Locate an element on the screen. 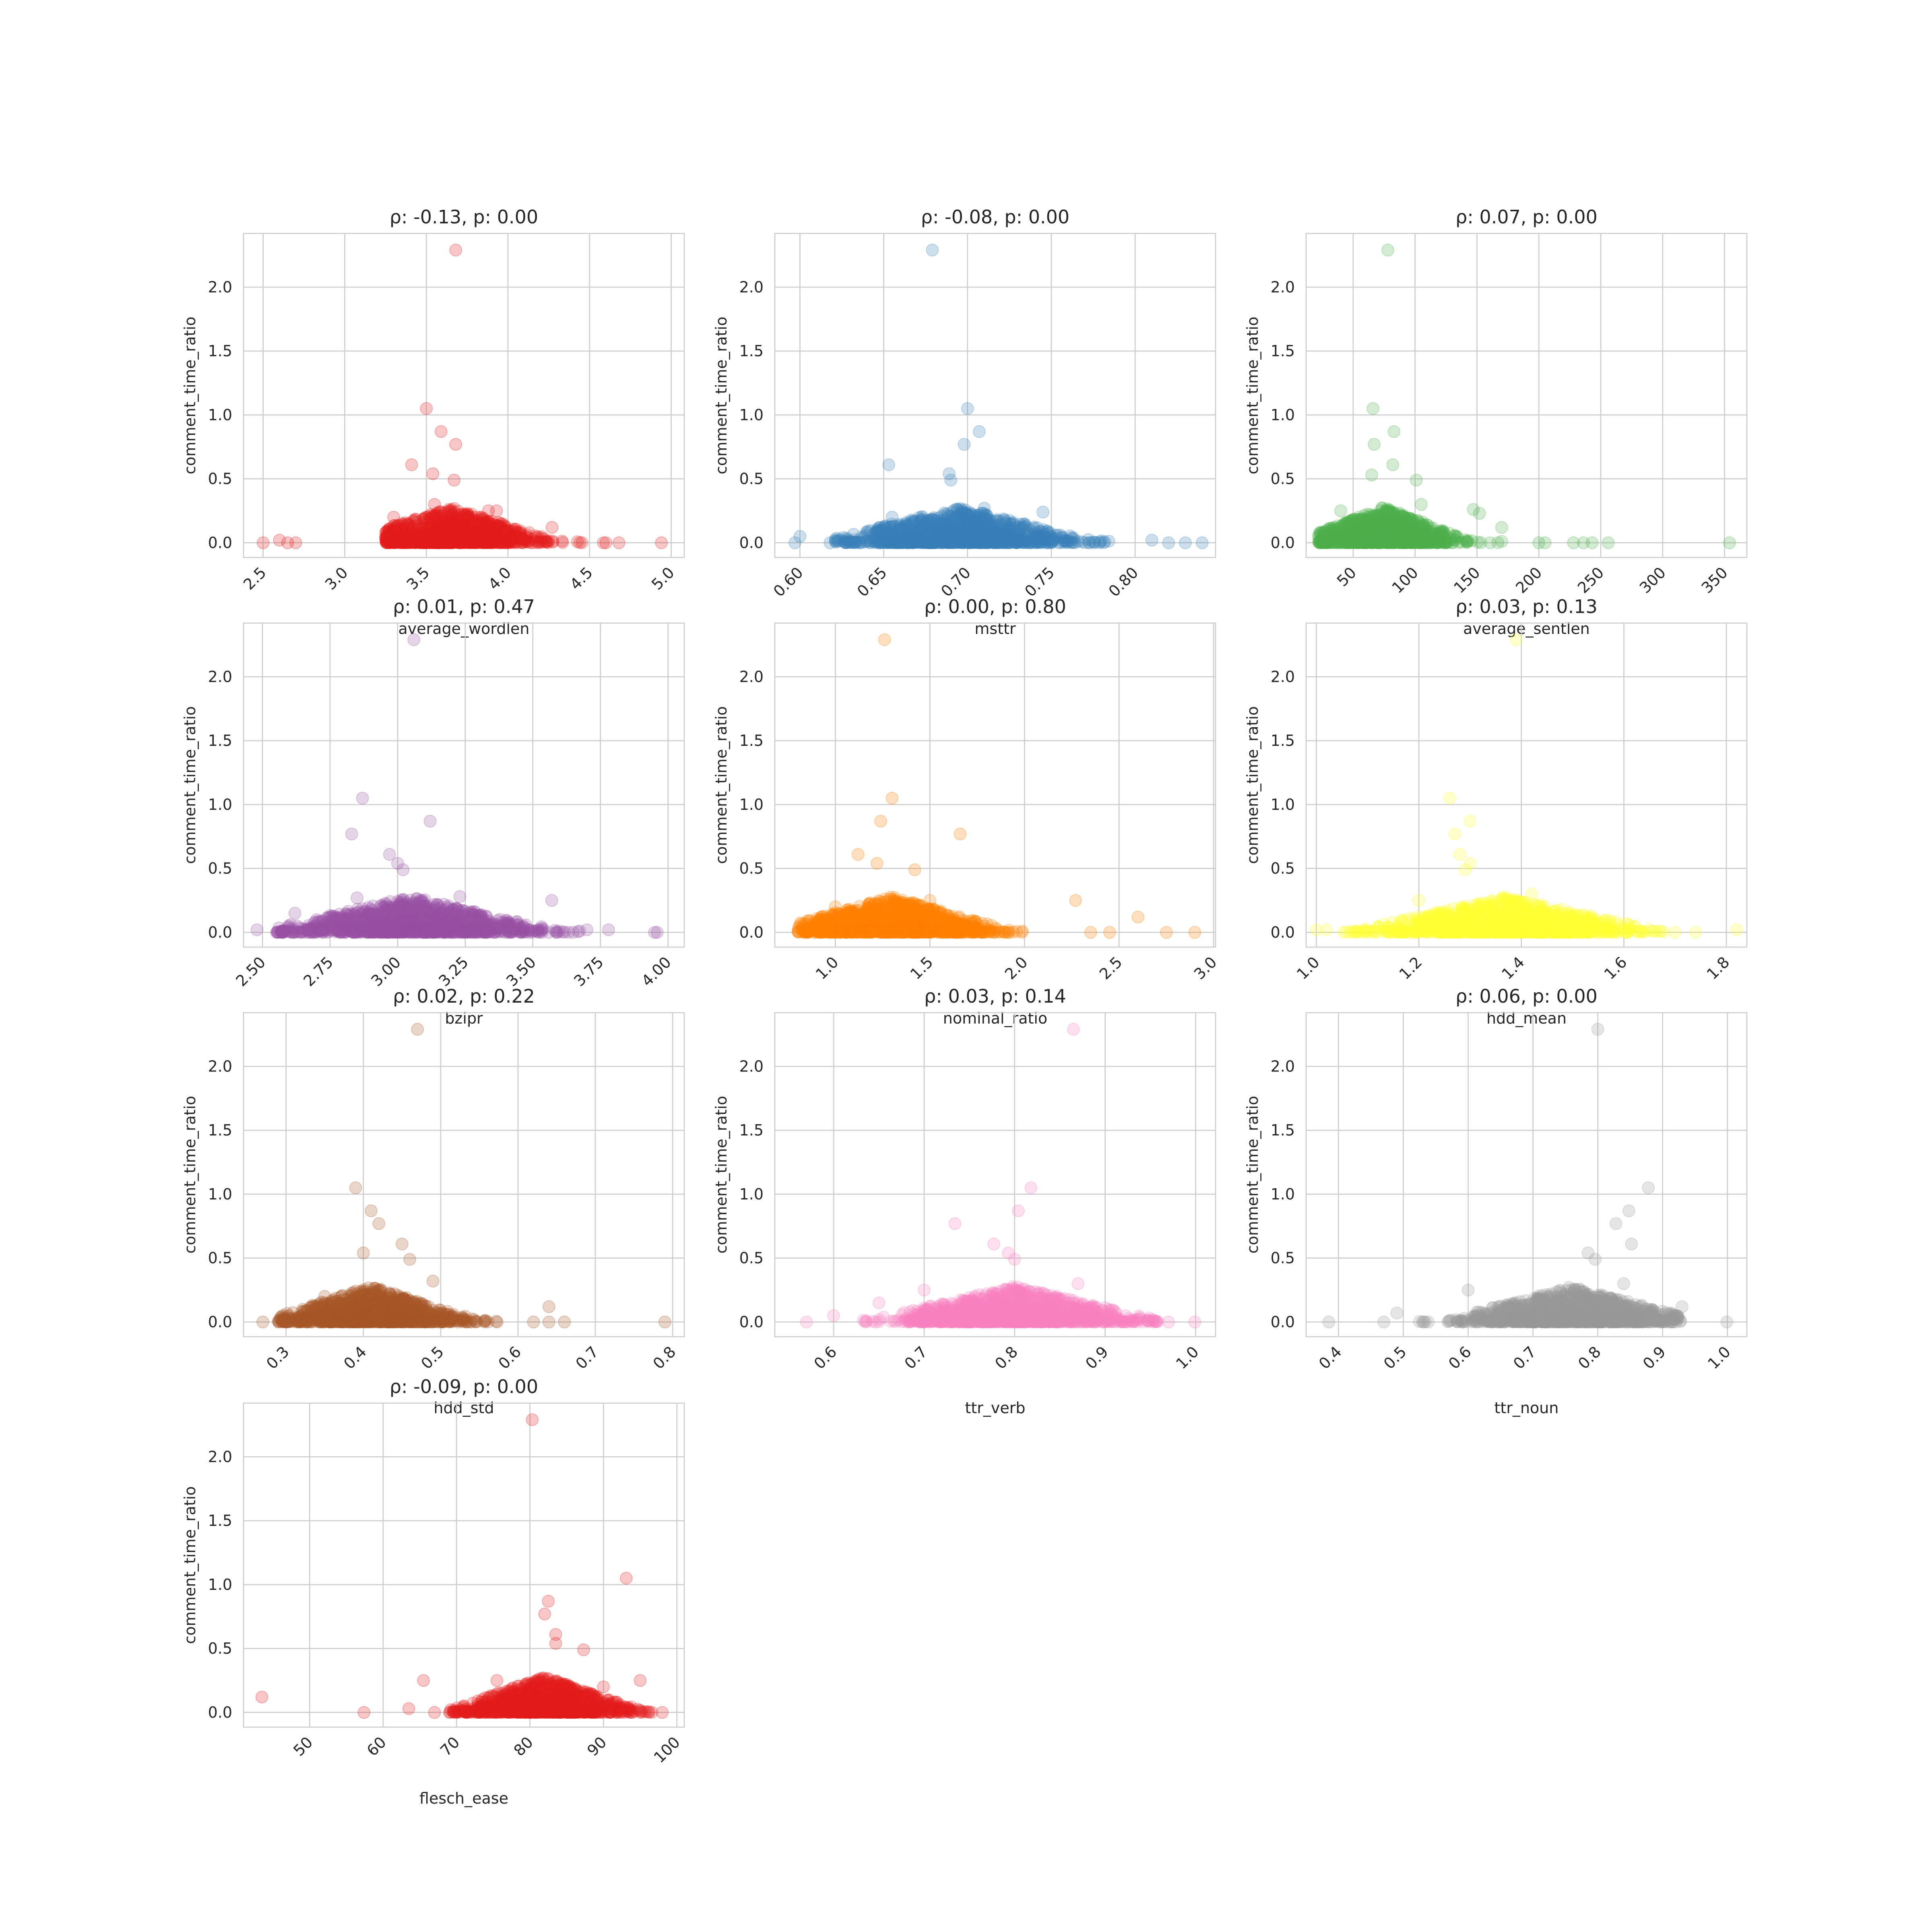 The image size is (1932, 1932). chart-3-points is located at coordinates (1524, 396).